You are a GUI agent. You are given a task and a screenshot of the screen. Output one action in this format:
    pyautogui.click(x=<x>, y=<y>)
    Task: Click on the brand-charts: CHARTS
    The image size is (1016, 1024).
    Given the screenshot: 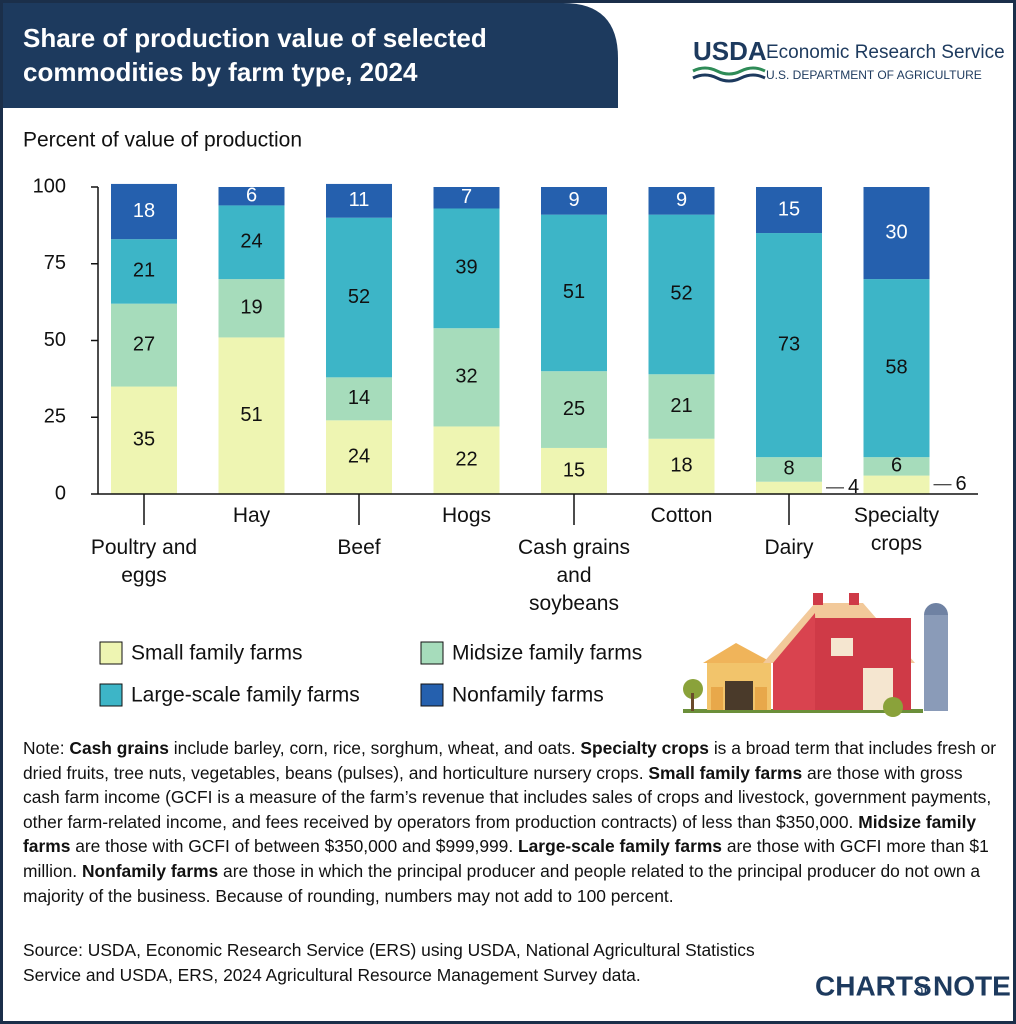 What is the action you would take?
    pyautogui.click(x=873, y=985)
    